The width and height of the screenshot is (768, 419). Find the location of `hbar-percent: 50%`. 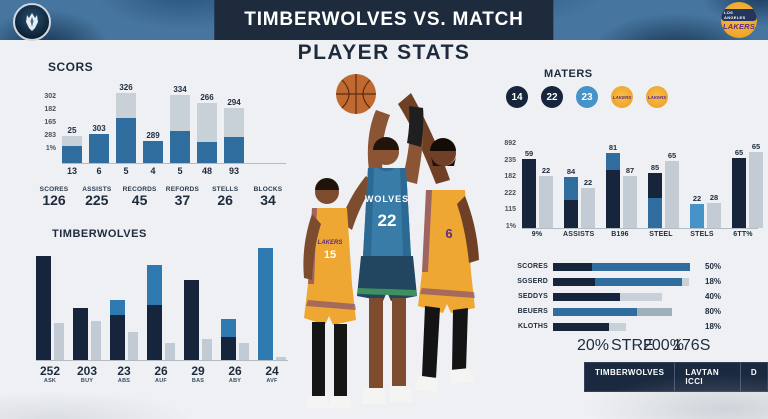

hbar-percent: 50% is located at coordinates (713, 266).